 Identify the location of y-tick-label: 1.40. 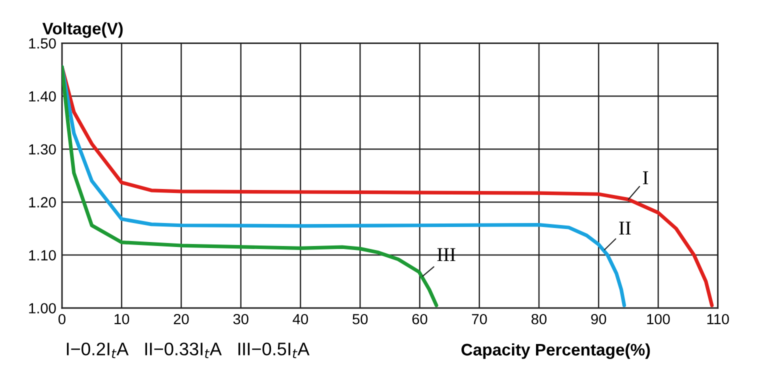
(42, 96).